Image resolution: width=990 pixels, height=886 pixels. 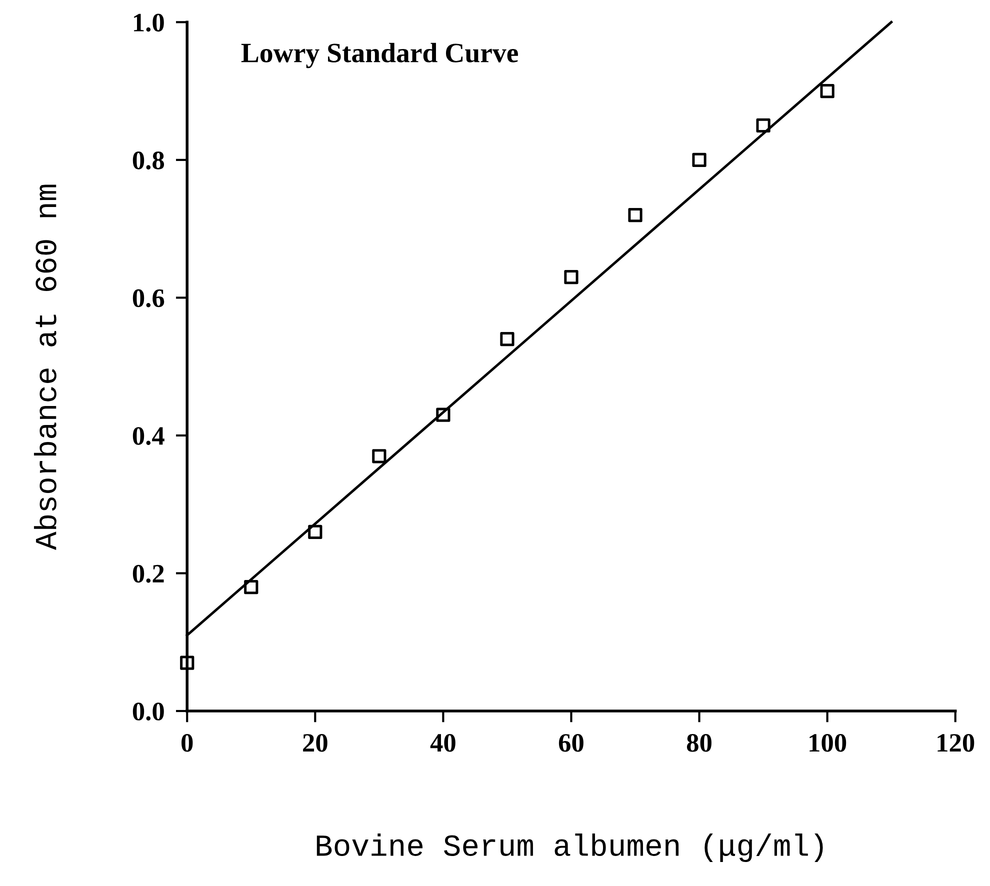 What do you see at coordinates (149, 23) in the screenshot?
I see `y-tick-label: 1.0` at bounding box center [149, 23].